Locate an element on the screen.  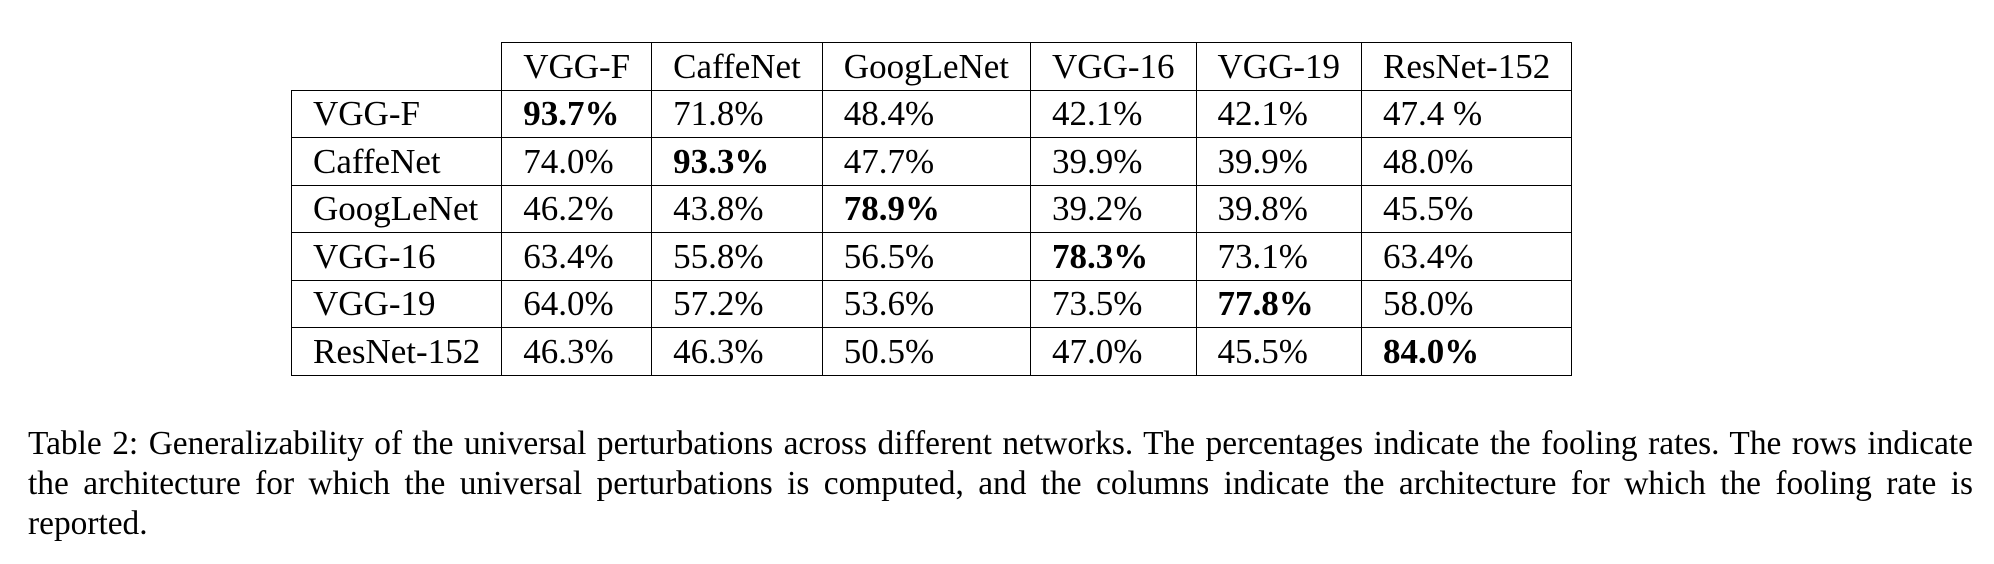
fooling-rate-cell: 50.5% is located at coordinates (926, 351).